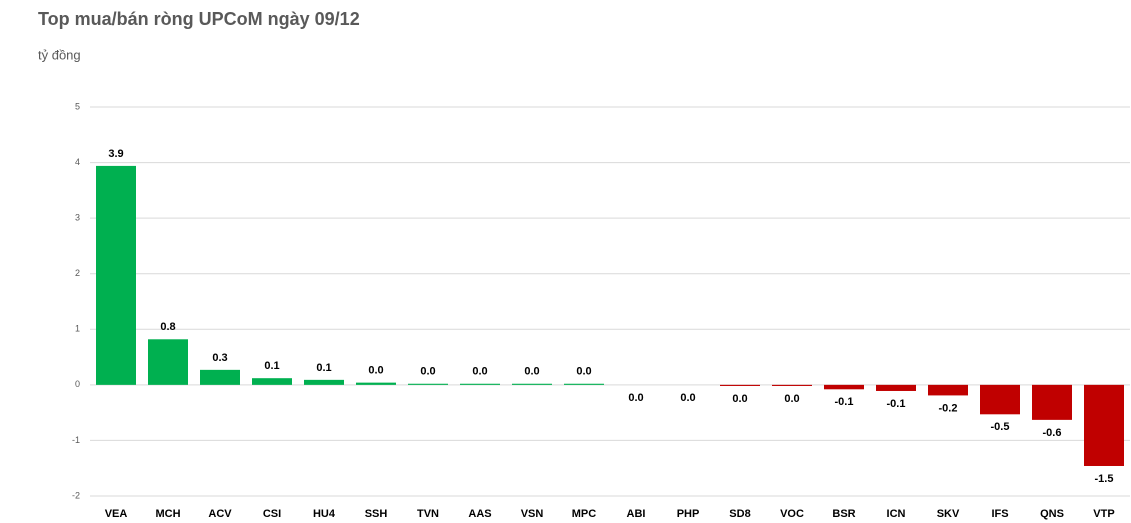 This screenshot has height=523, width=1131. What do you see at coordinates (167, 327) in the screenshot?
I see `value-label: 0.8` at bounding box center [167, 327].